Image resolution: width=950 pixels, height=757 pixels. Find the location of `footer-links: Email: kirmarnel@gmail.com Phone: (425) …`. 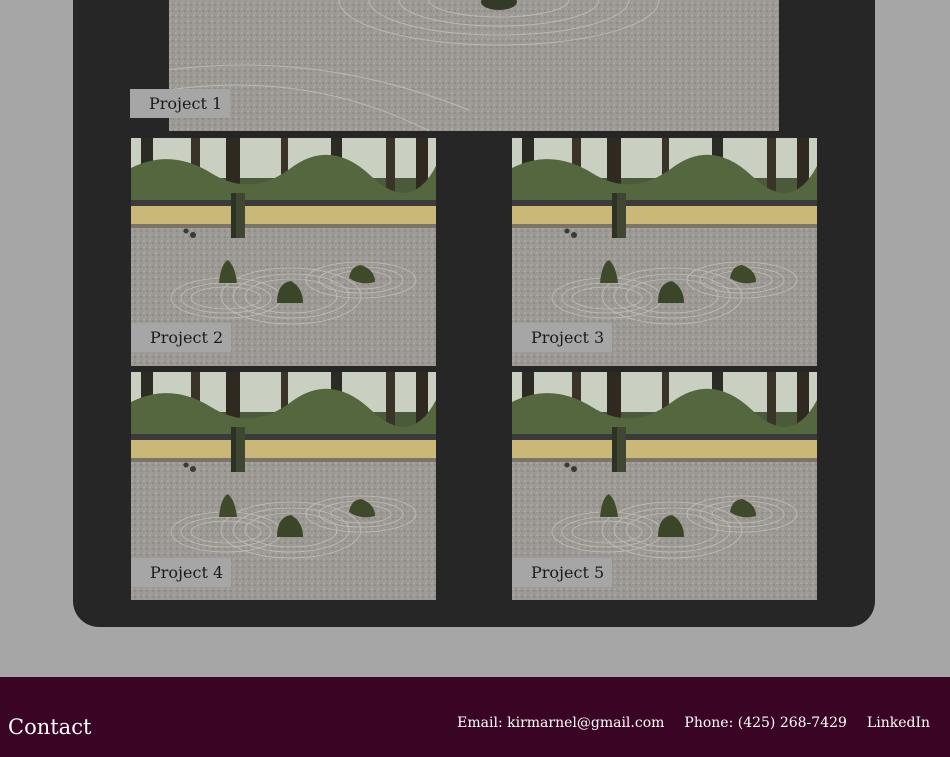

footer-links: Email: kirmarnel@gmail.com Phone: (425) … is located at coordinates (693, 723).